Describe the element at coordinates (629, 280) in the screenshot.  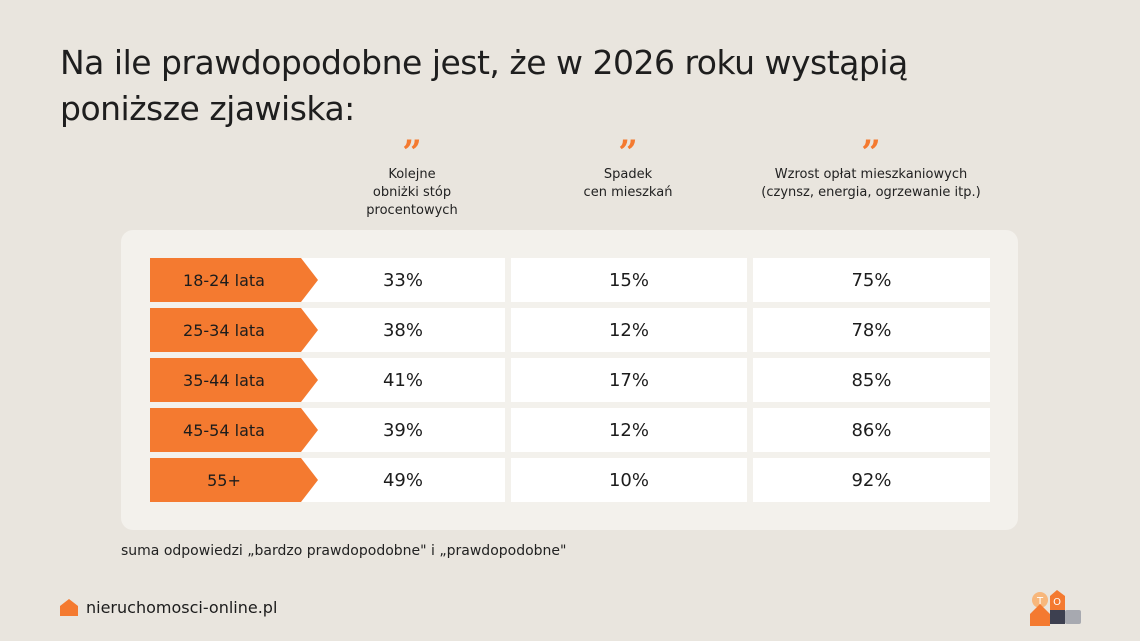
I see `table-cell: 15%` at that location.